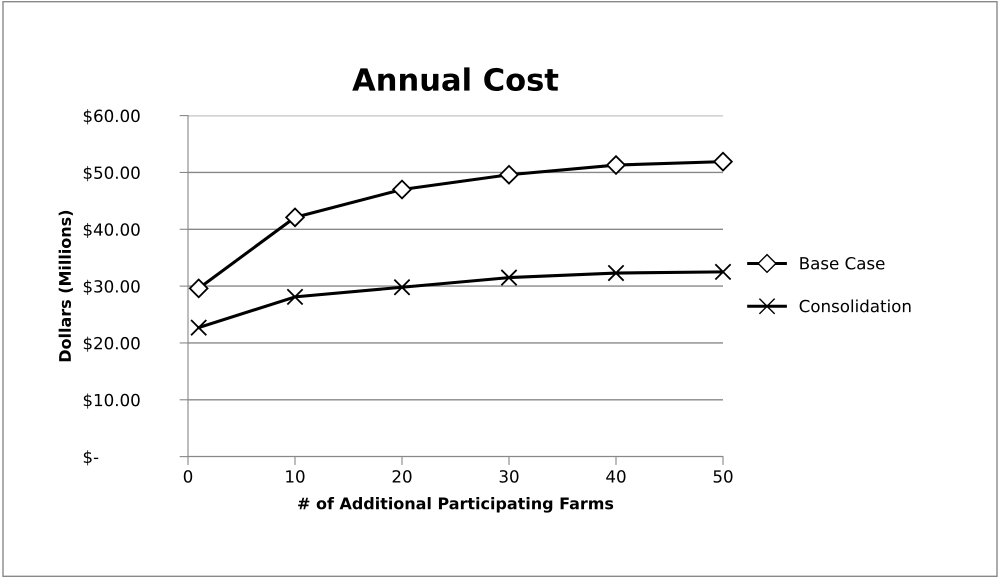 The height and width of the screenshot is (578, 1000). Describe the element at coordinates (112, 174) in the screenshot. I see `y-tick-label: $50.00` at that location.